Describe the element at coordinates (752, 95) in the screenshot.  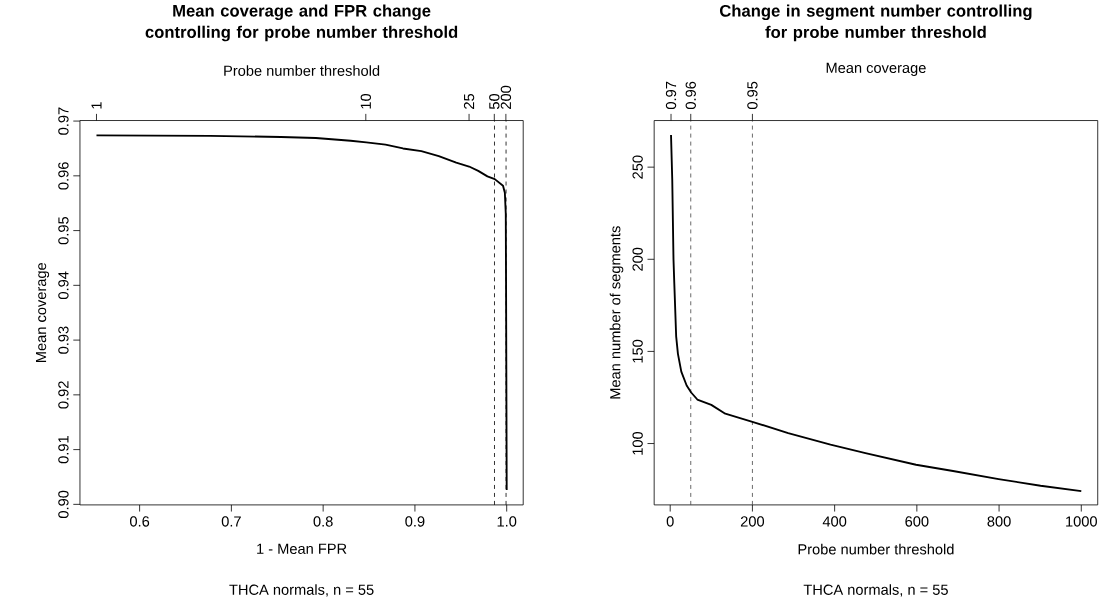
I see `text: 0.95` at that location.